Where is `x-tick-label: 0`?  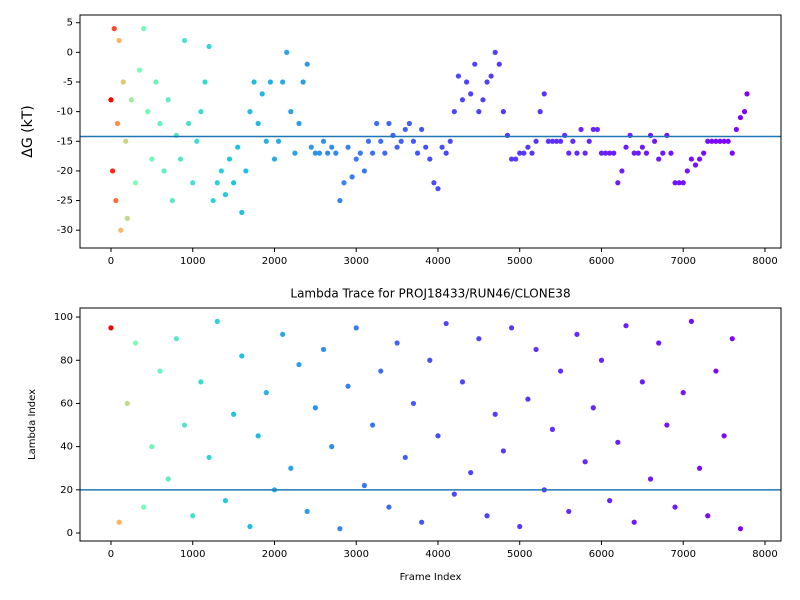 x-tick-label: 0 is located at coordinates (111, 554).